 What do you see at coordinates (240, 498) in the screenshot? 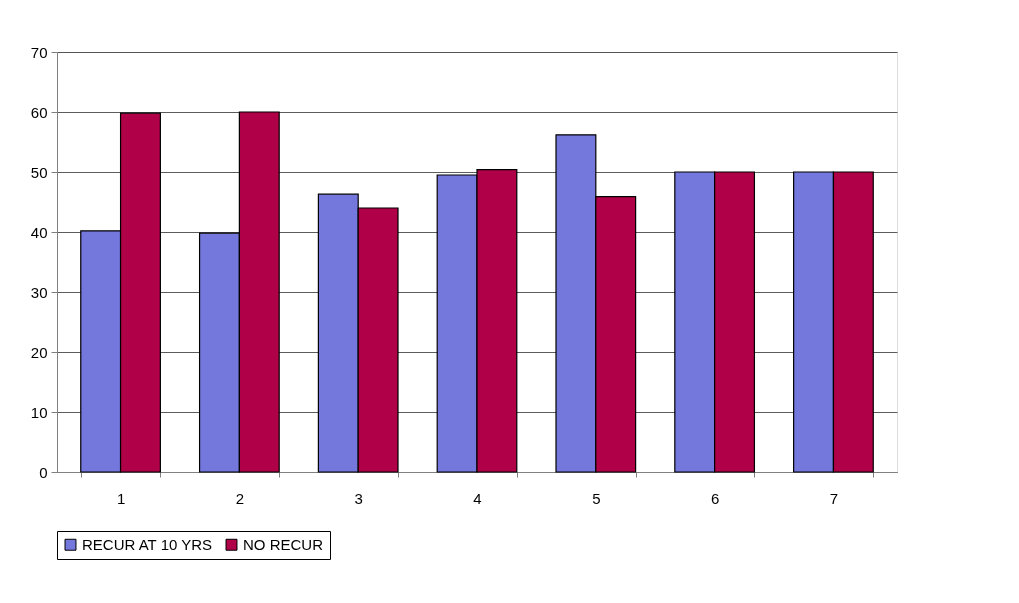
I see `x-tick-label: 2` at bounding box center [240, 498].